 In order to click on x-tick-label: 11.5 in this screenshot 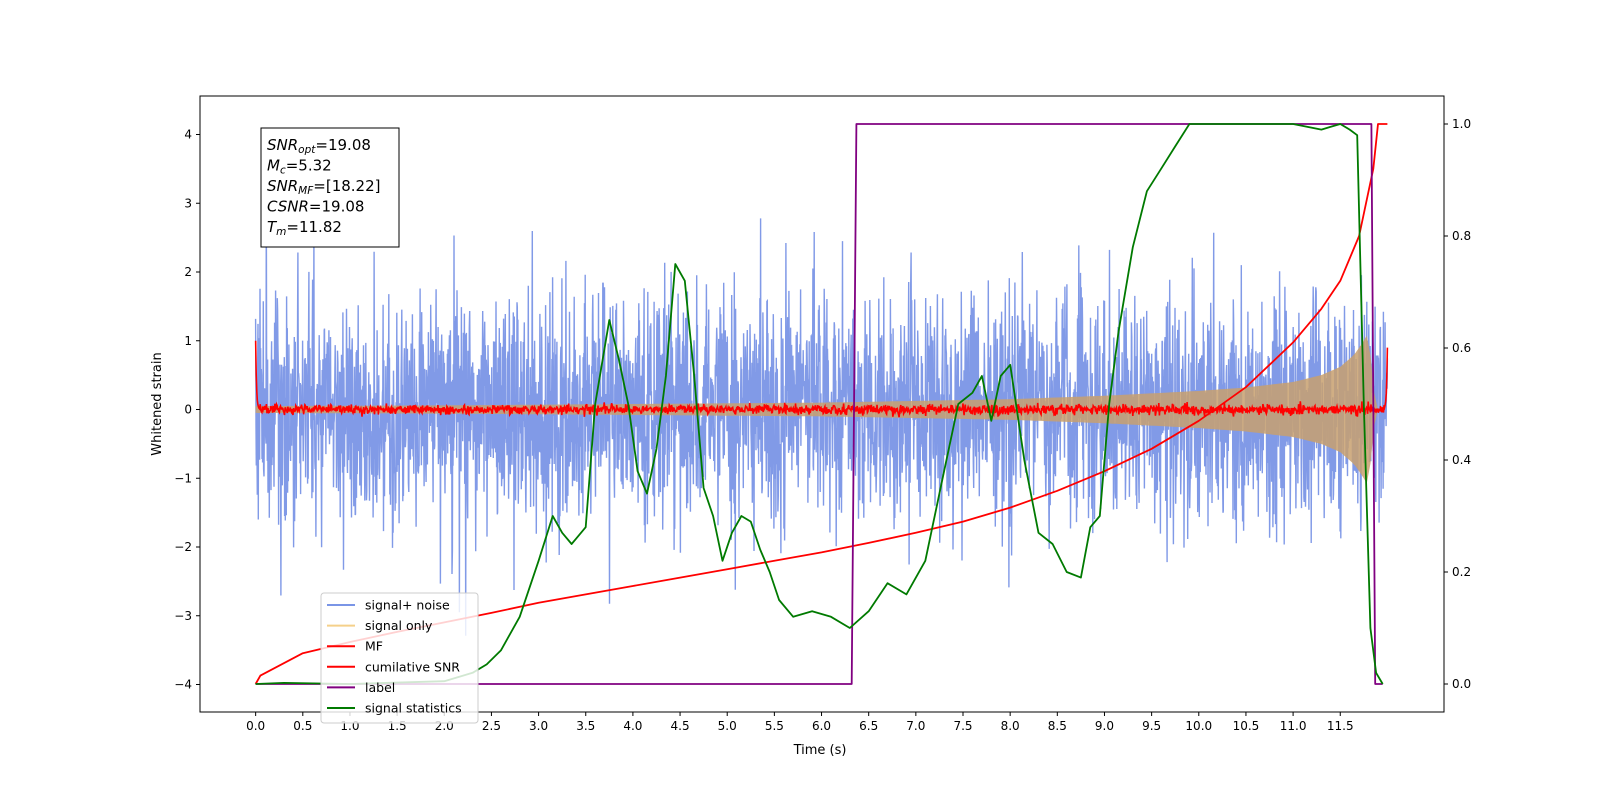, I will do `click(1340, 726)`.